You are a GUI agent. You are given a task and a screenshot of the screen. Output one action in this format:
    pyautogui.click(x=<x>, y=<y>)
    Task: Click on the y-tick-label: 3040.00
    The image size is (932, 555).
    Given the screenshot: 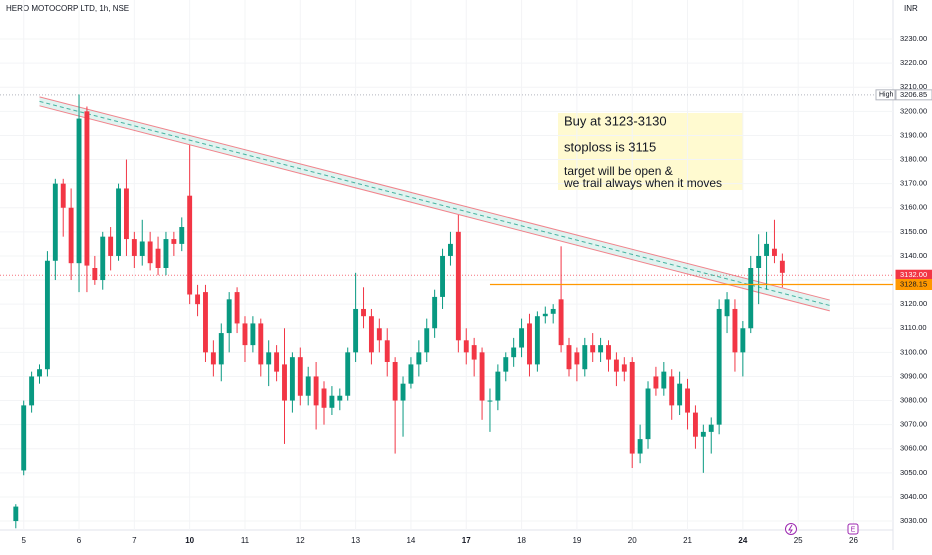 What is the action you would take?
    pyautogui.click(x=913, y=496)
    